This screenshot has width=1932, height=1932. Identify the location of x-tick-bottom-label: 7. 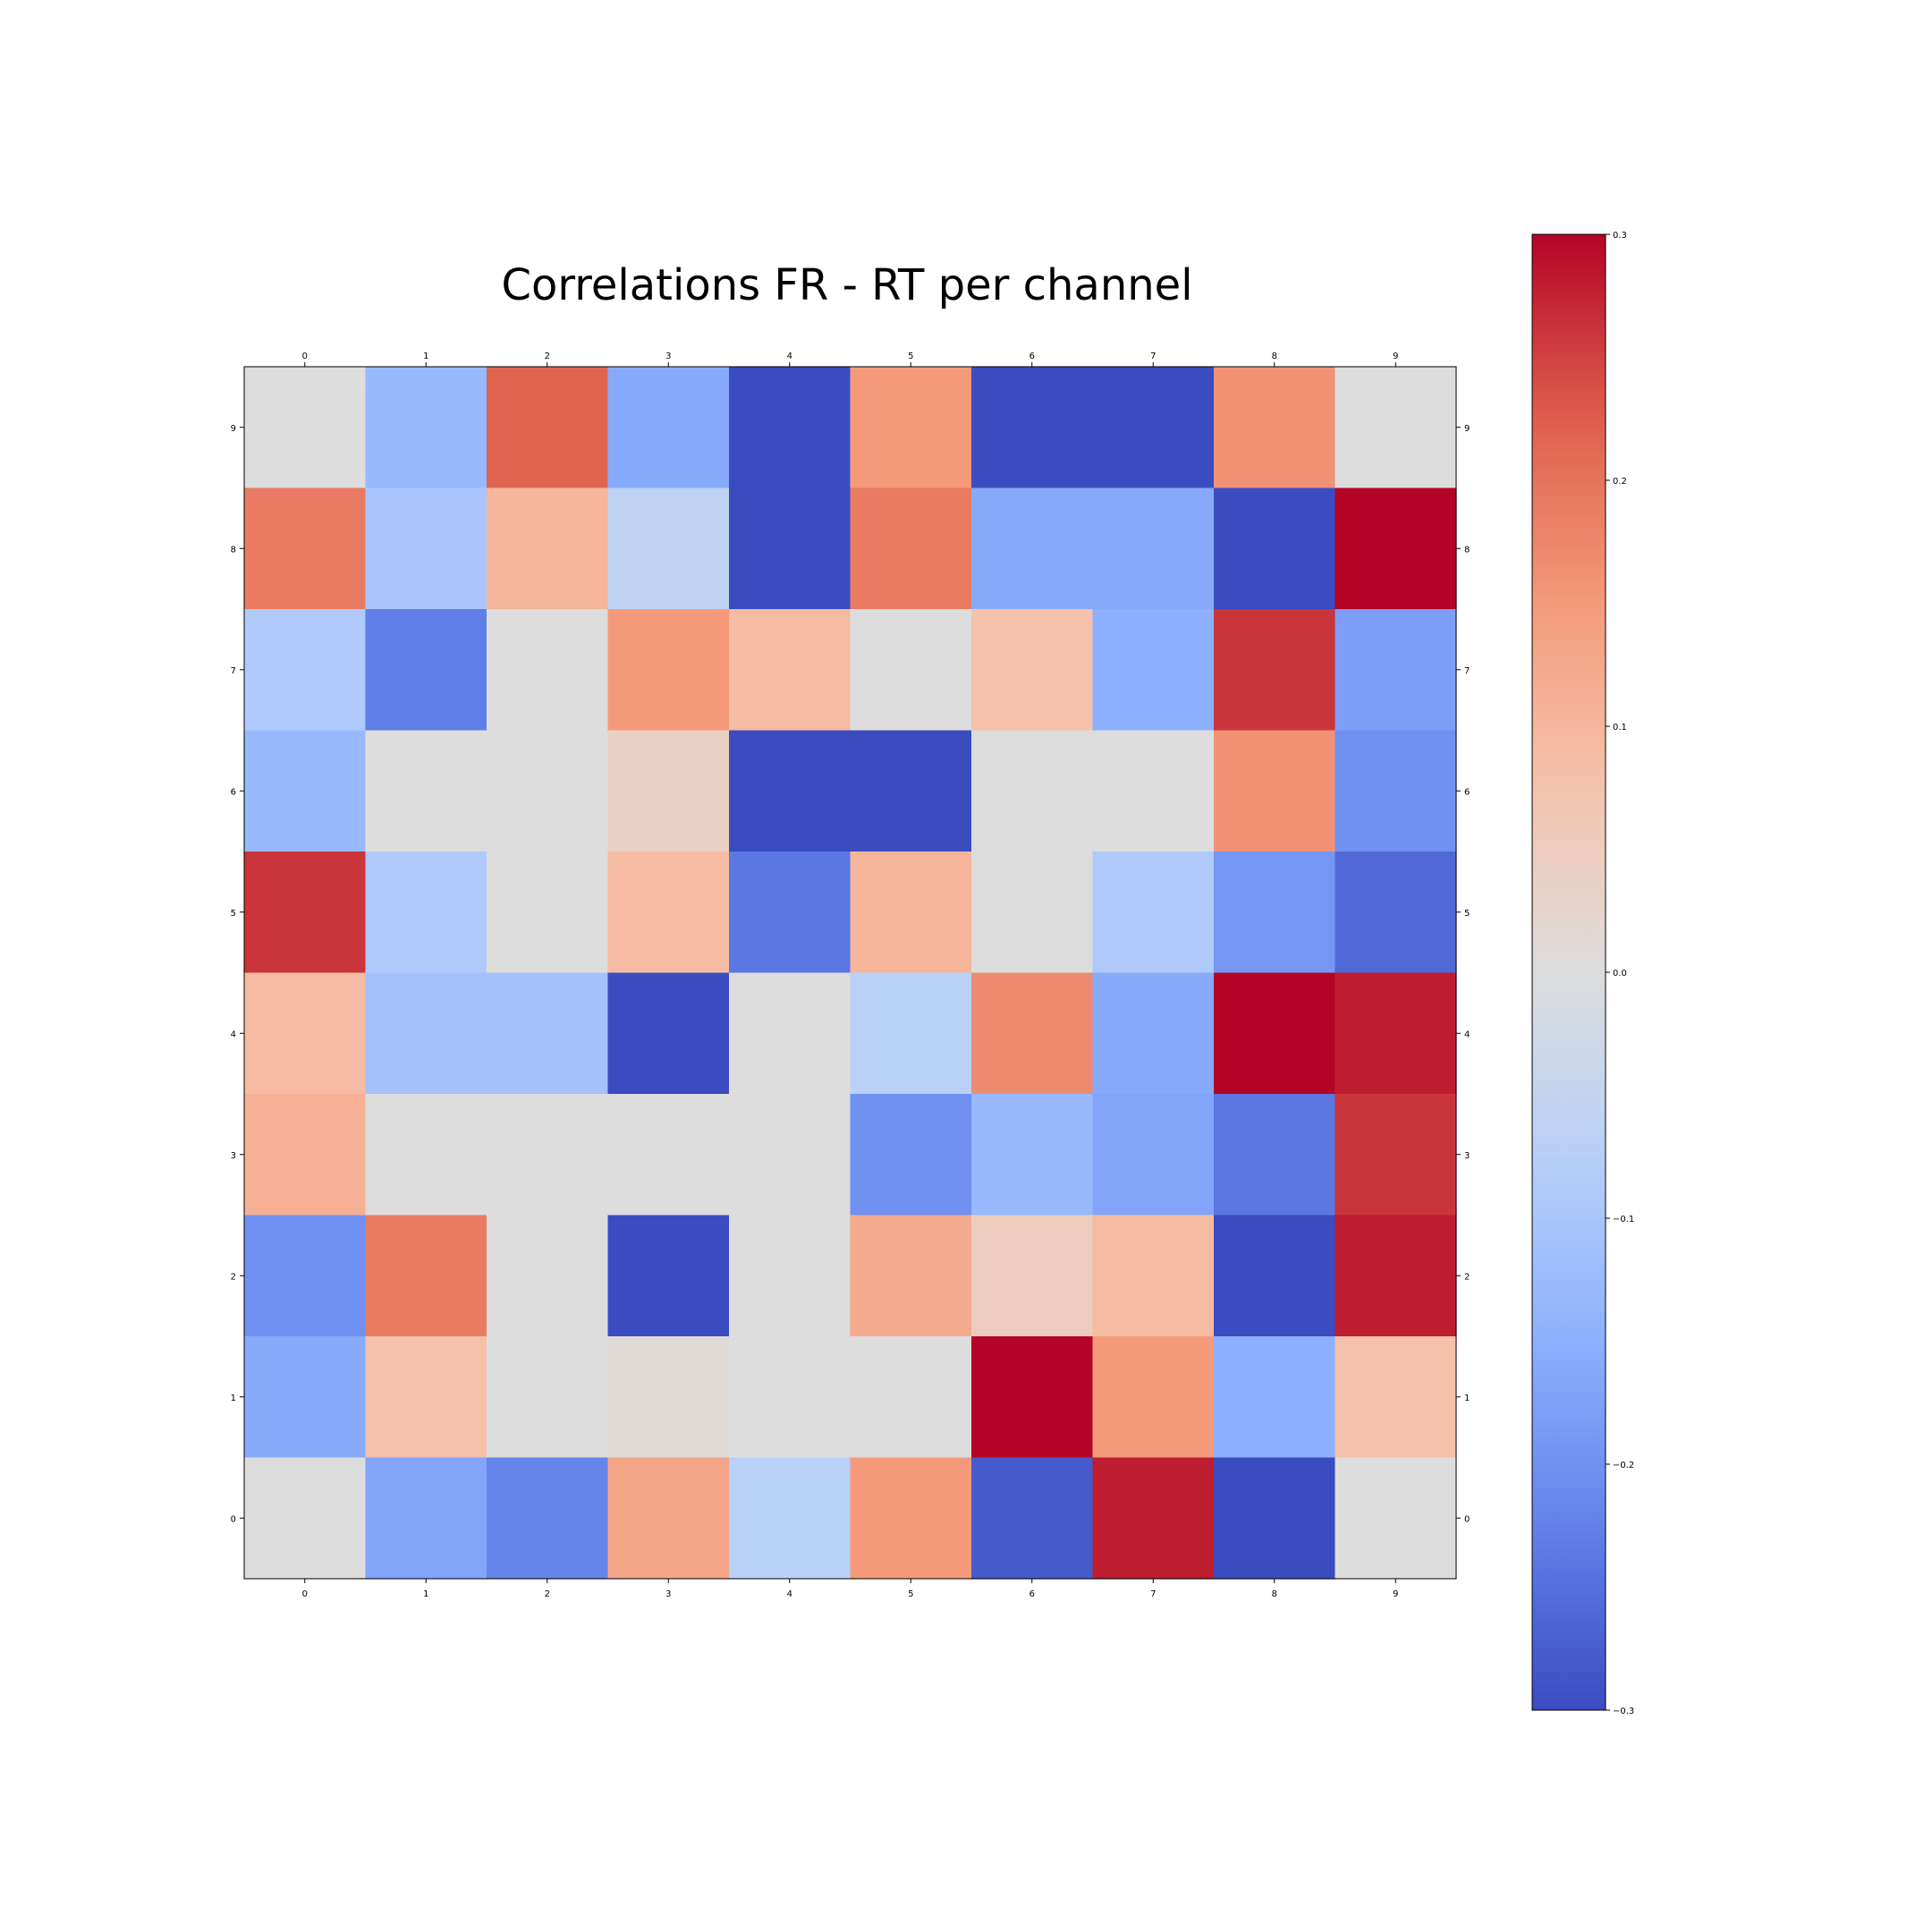
(1153, 1594).